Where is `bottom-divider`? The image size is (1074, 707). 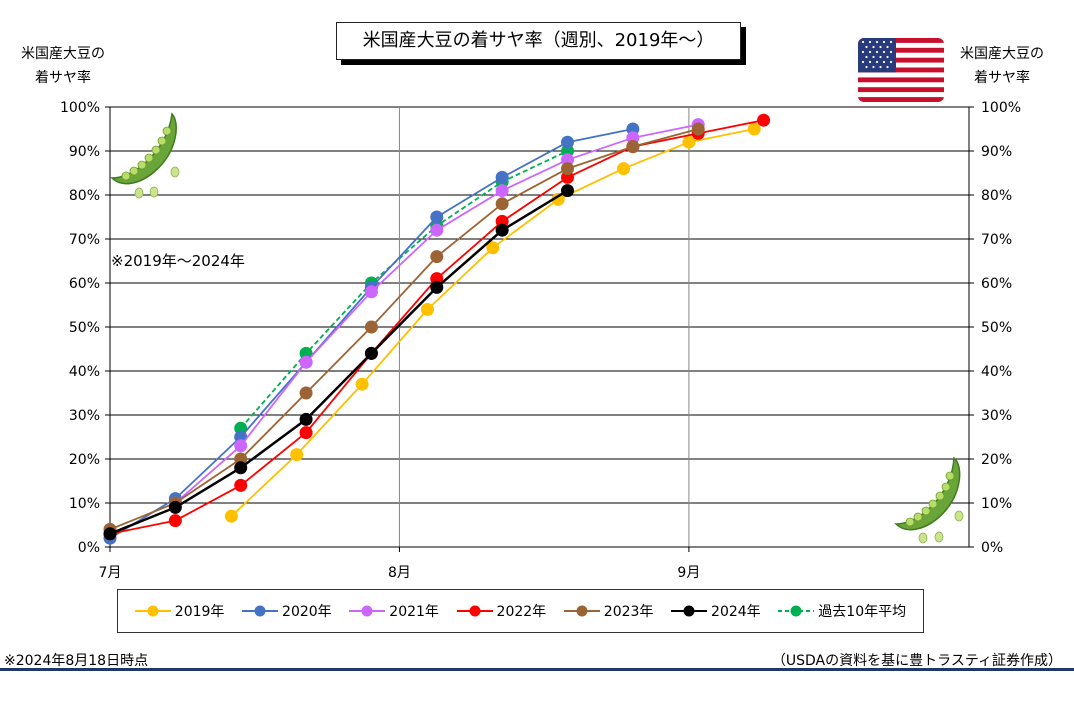 bottom-divider is located at coordinates (537, 669).